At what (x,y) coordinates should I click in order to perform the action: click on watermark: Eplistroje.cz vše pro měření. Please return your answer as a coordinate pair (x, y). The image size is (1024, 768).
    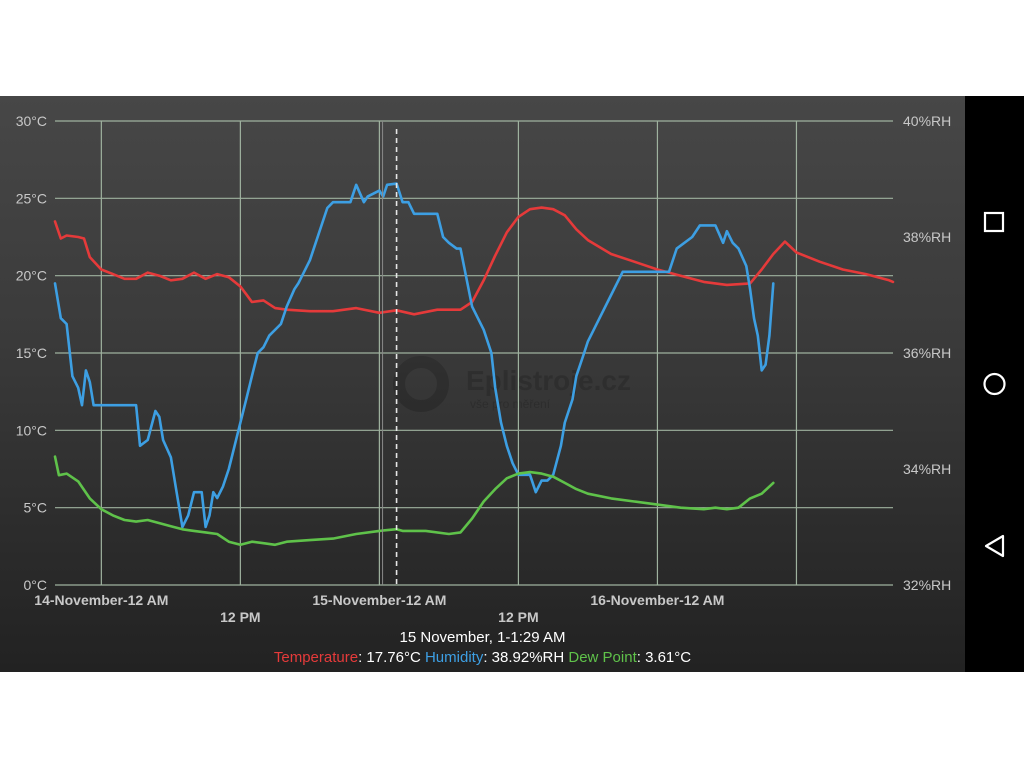
    Looking at the image, I should click on (512, 384).